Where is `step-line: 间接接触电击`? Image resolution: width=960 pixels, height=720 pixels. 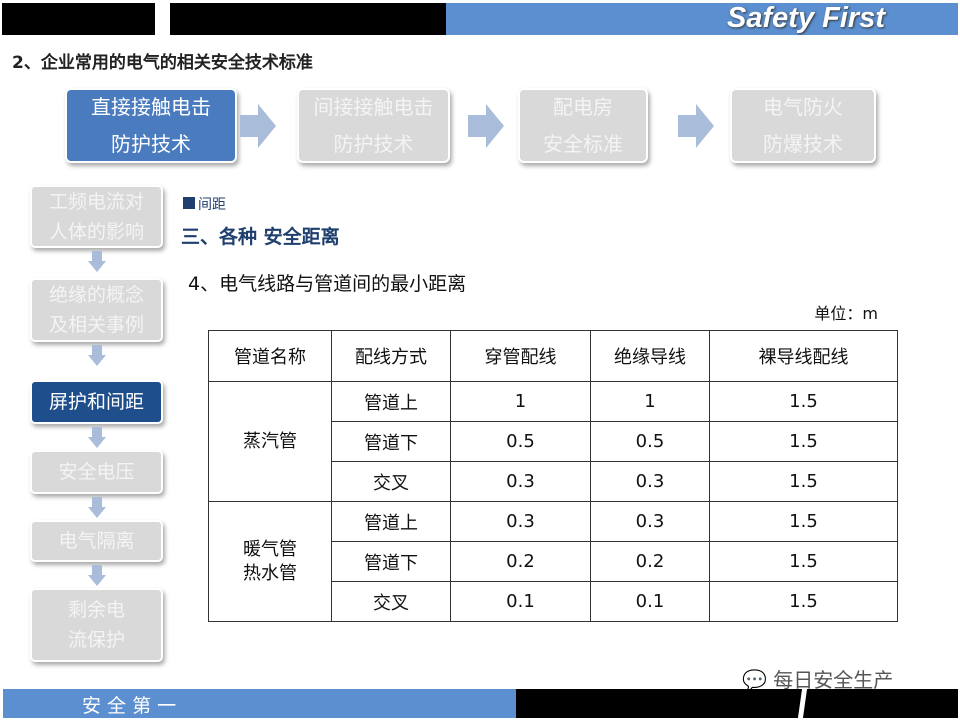 step-line: 间接接触电击 is located at coordinates (373, 106).